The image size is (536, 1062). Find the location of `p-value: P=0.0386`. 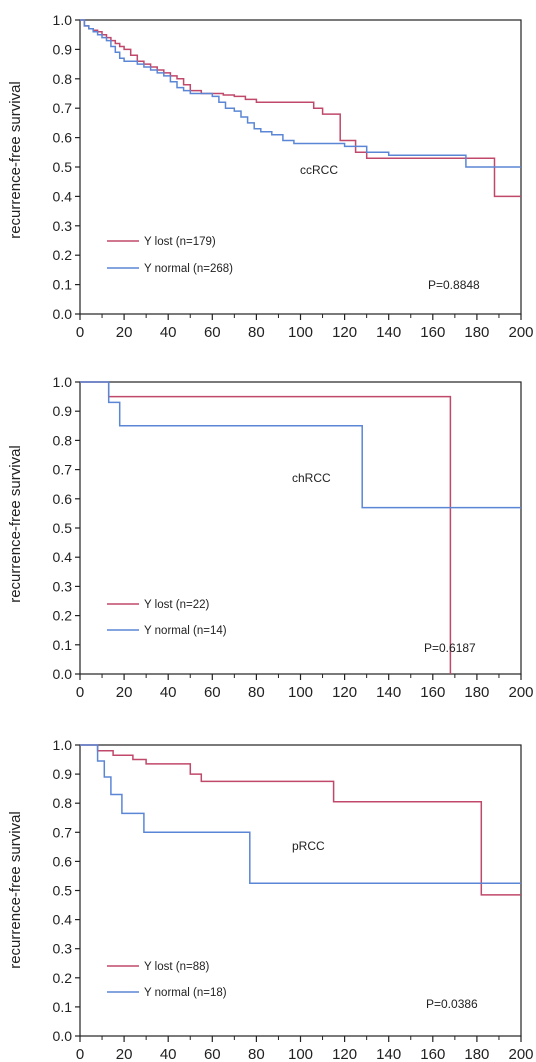

p-value: P=0.0386 is located at coordinates (452, 1004).